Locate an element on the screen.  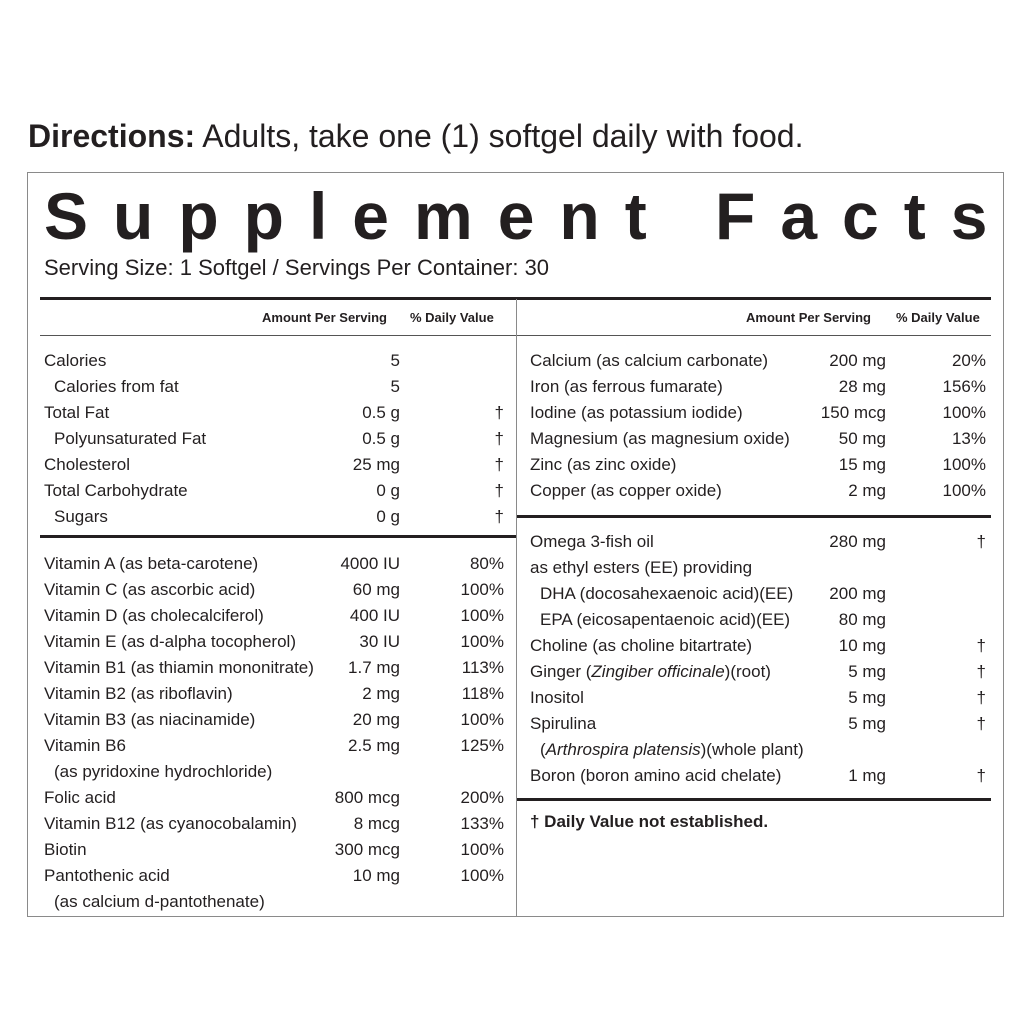
nutrient-amount: 2.5 mg is located at coordinates (374, 745).